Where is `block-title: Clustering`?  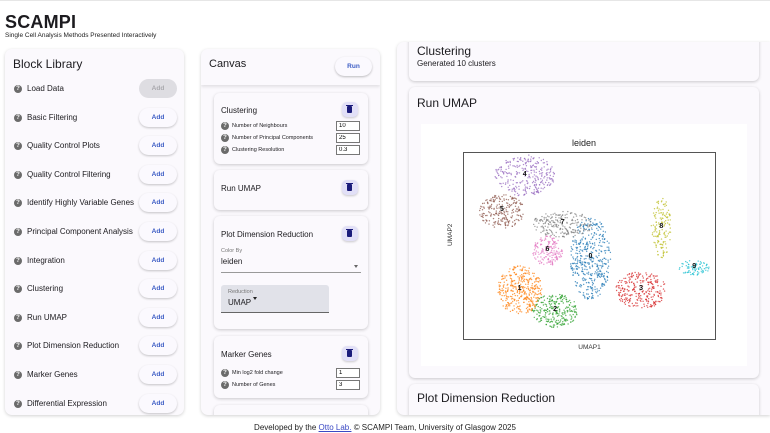 block-title: Clustering is located at coordinates (239, 110).